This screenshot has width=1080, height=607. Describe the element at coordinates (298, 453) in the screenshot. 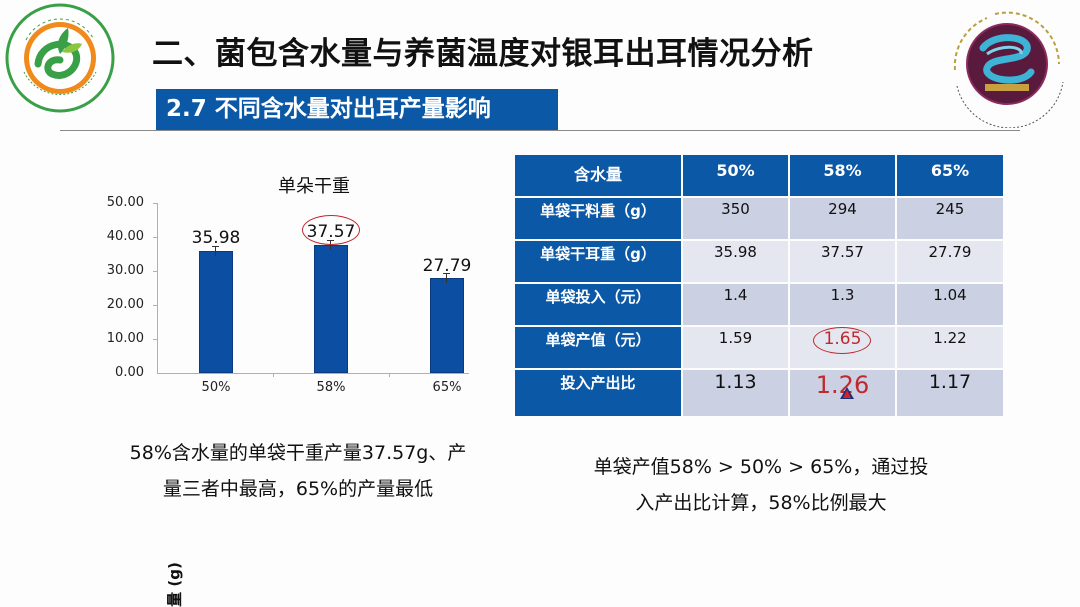

I see `left-caption-line: 58%含水量的单袋干重产量37.57g、产` at that location.